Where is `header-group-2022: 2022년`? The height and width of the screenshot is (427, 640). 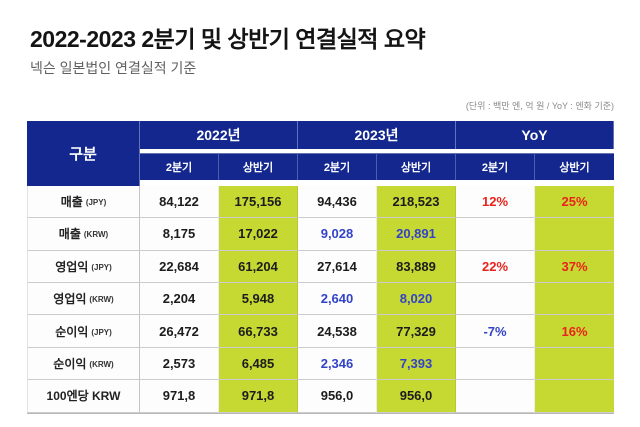 header-group-2022: 2022년 is located at coordinates (219, 135).